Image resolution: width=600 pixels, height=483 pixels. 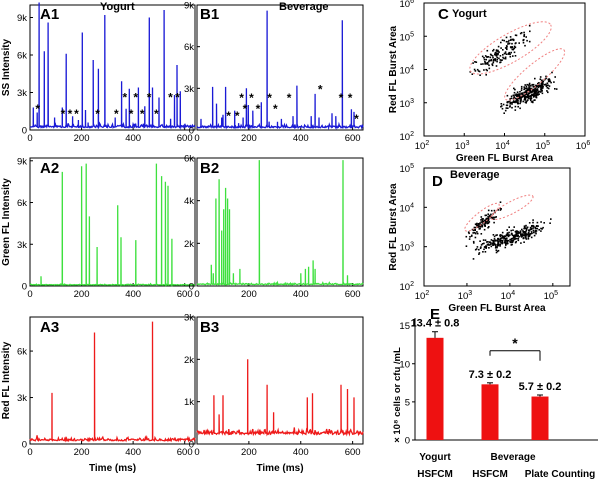 I want to click on panel-label: A2, so click(x=49, y=168).